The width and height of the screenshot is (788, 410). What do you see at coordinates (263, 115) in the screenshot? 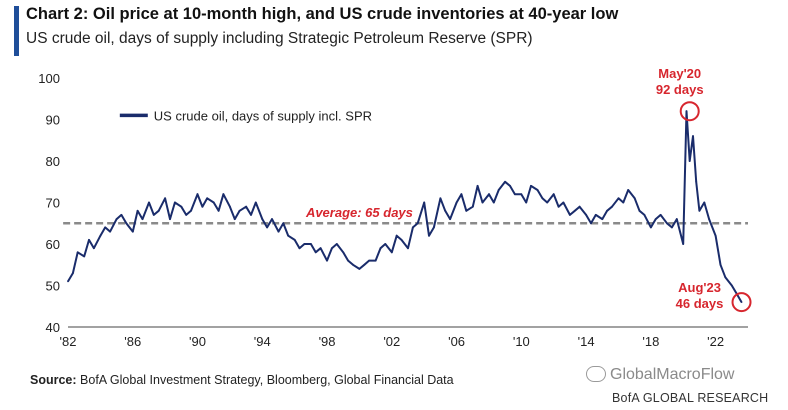
I see `legend-label: US crude oil, days of supply incl. SPR` at bounding box center [263, 115].